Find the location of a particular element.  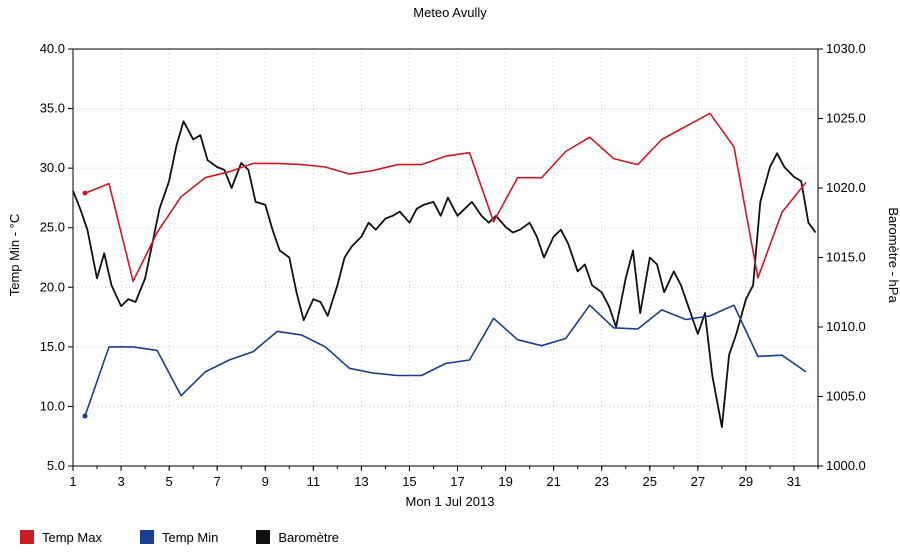

y-right-tick-label: 1010.0 is located at coordinates (846, 326).